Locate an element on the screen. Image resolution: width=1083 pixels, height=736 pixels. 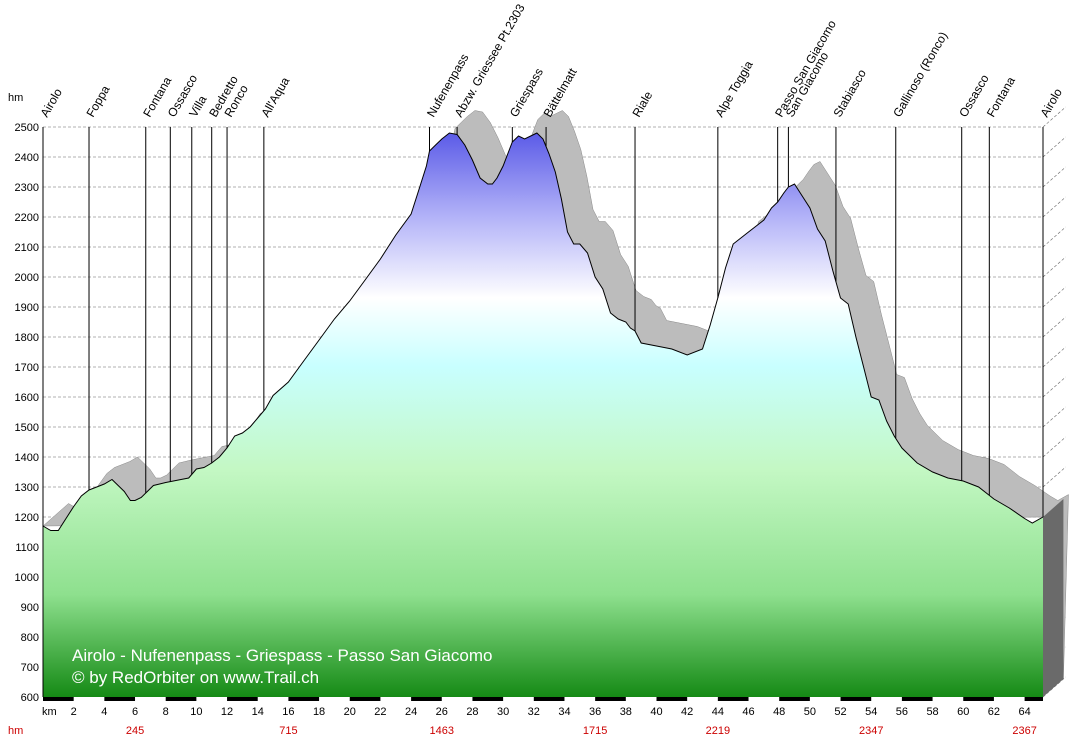
x-tick-label: 4 is located at coordinates (104, 712).